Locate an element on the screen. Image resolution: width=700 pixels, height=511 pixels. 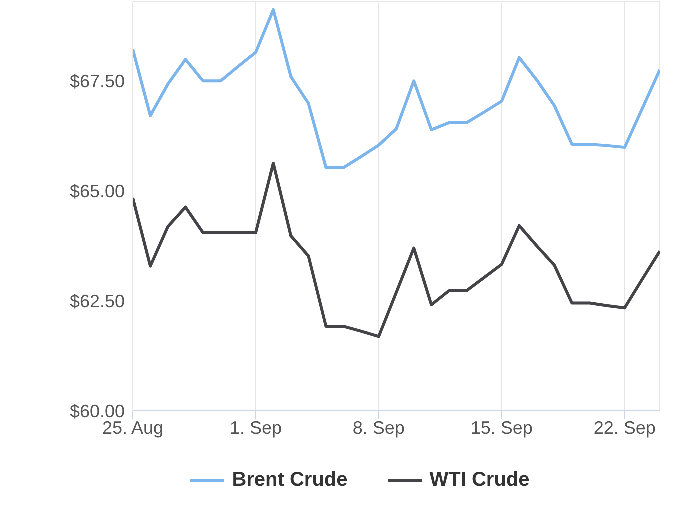
x-tick-label: 8. Sep is located at coordinates (378, 428).